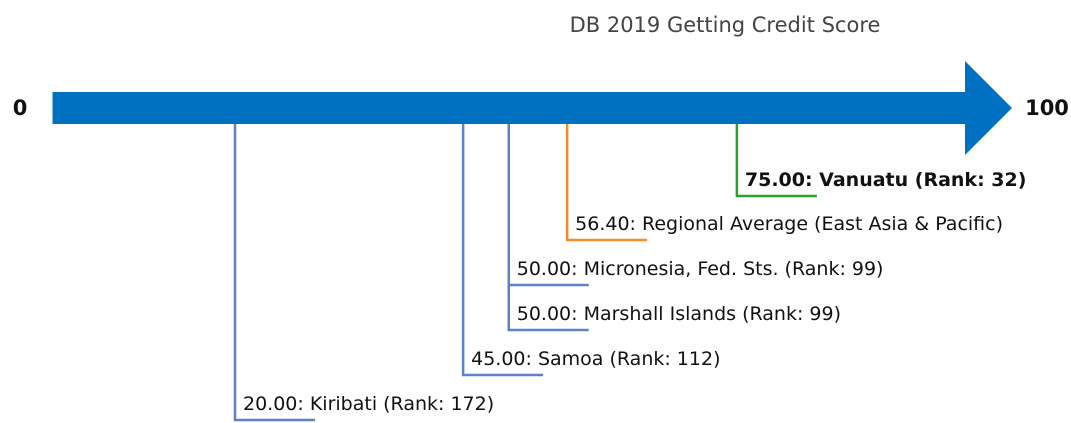  What do you see at coordinates (20, 108) in the screenshot?
I see `x-tick-label: 0` at bounding box center [20, 108].